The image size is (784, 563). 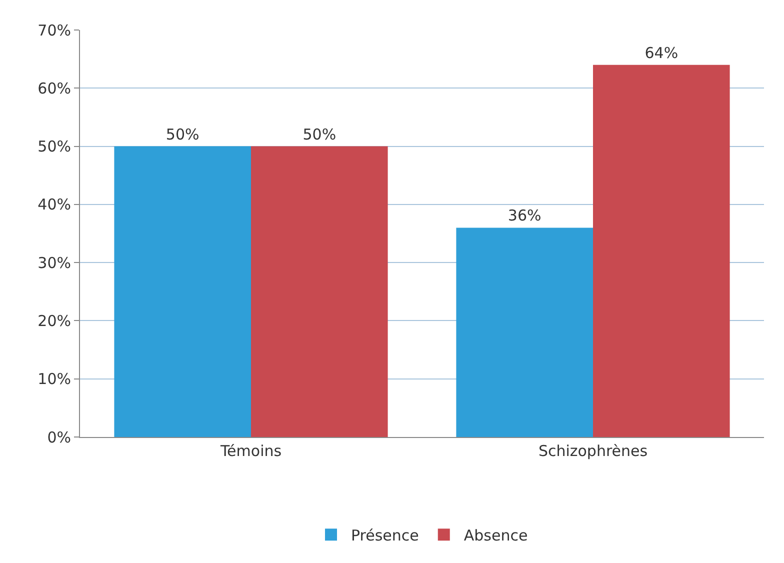 What do you see at coordinates (54, 88) in the screenshot?
I see `y-tick-label: 60%` at bounding box center [54, 88].